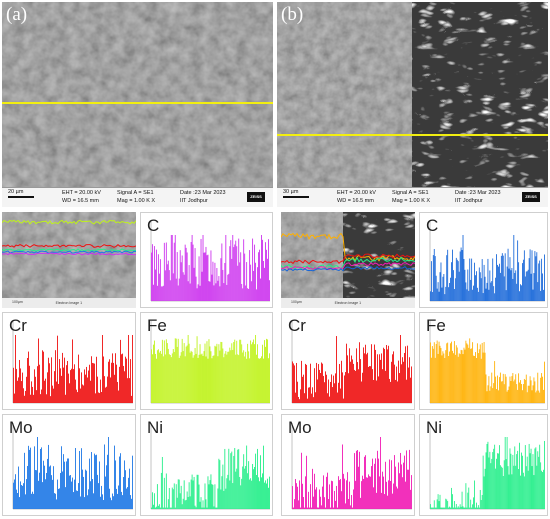  What do you see at coordinates (157, 325) in the screenshot?
I see `chart-title: Fe` at bounding box center [157, 325].